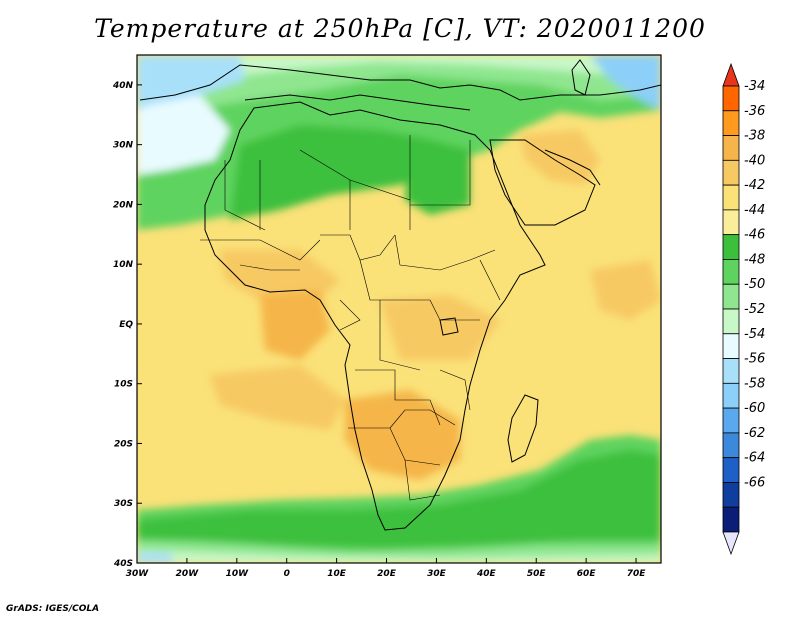 This screenshot has width=800, height=618. I want to click on lat-tick-label: 10S, so click(123, 385).